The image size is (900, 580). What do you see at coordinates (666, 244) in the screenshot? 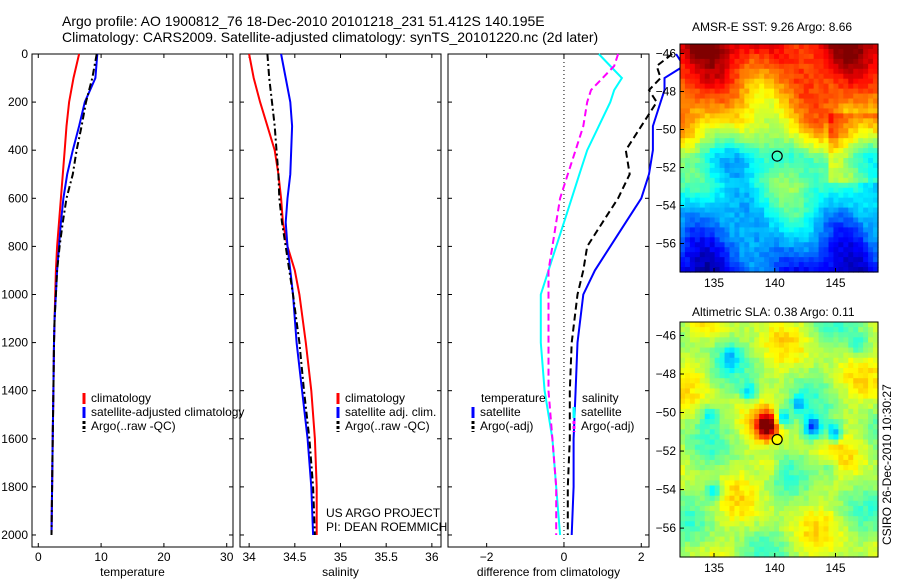
I see `sst-map-y-tick-label: −56` at bounding box center [666, 244].